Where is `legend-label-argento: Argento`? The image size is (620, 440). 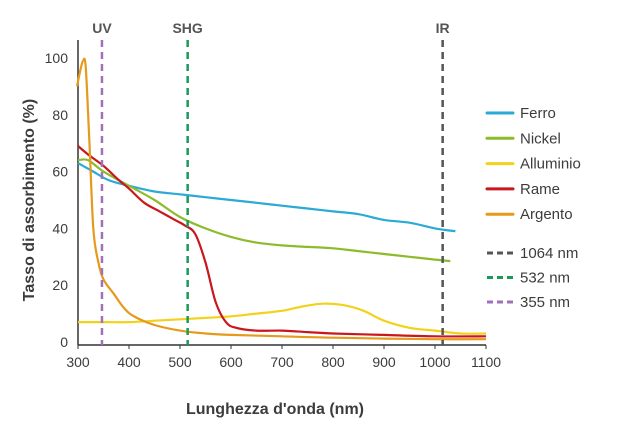 legend-label-argento: Argento is located at coordinates (546, 214).